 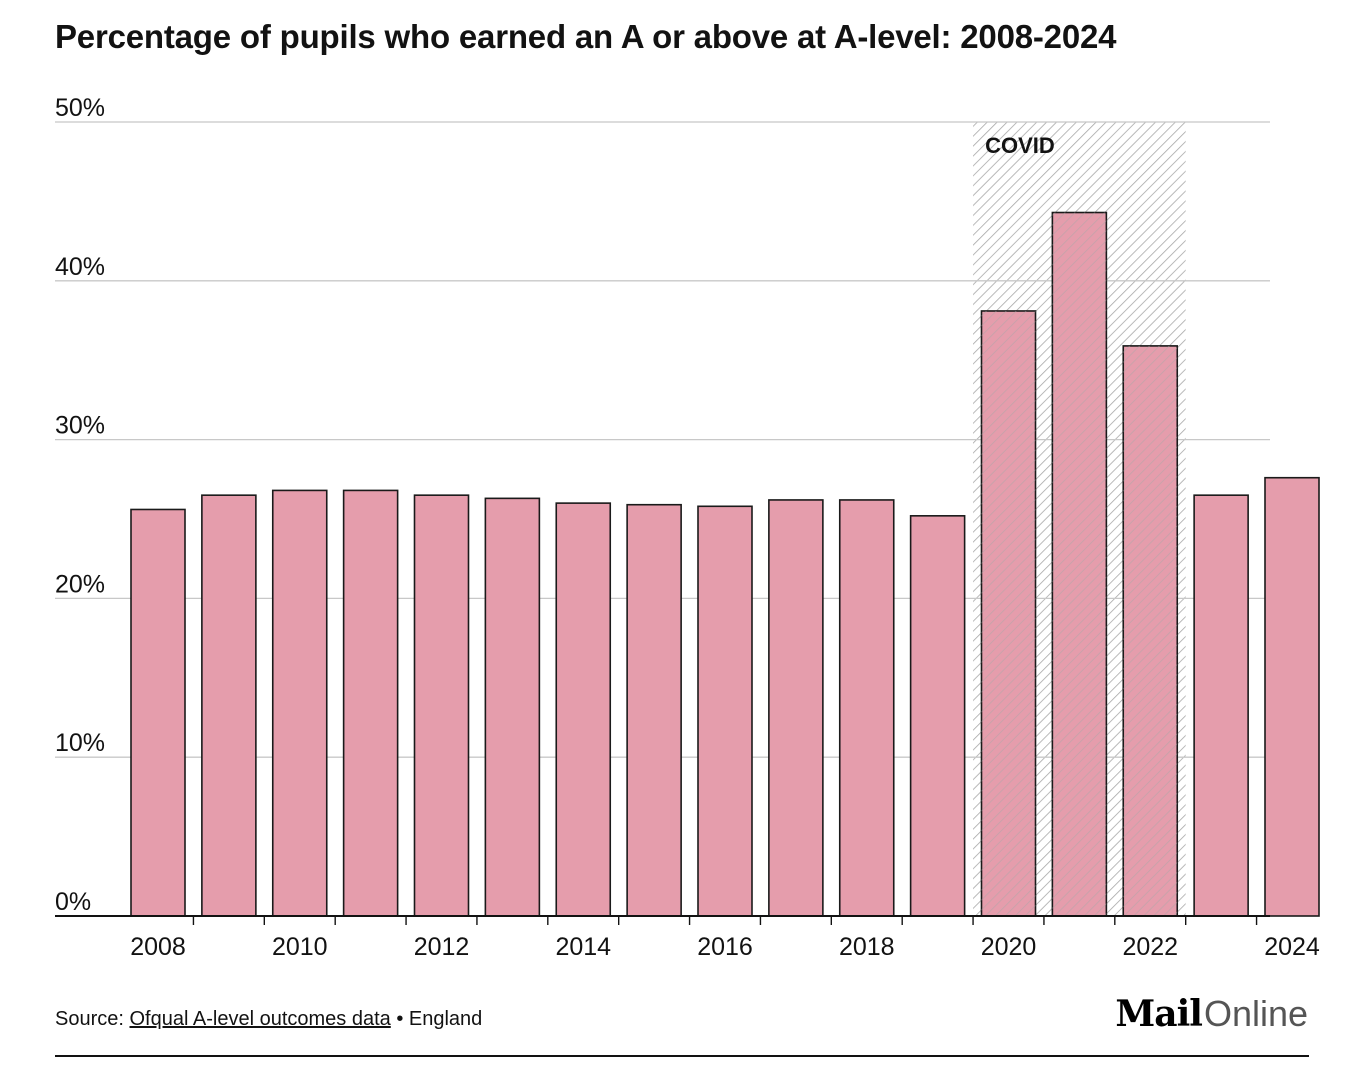 What do you see at coordinates (662, 920) in the screenshot?
I see `x-axis-layer` at bounding box center [662, 920].